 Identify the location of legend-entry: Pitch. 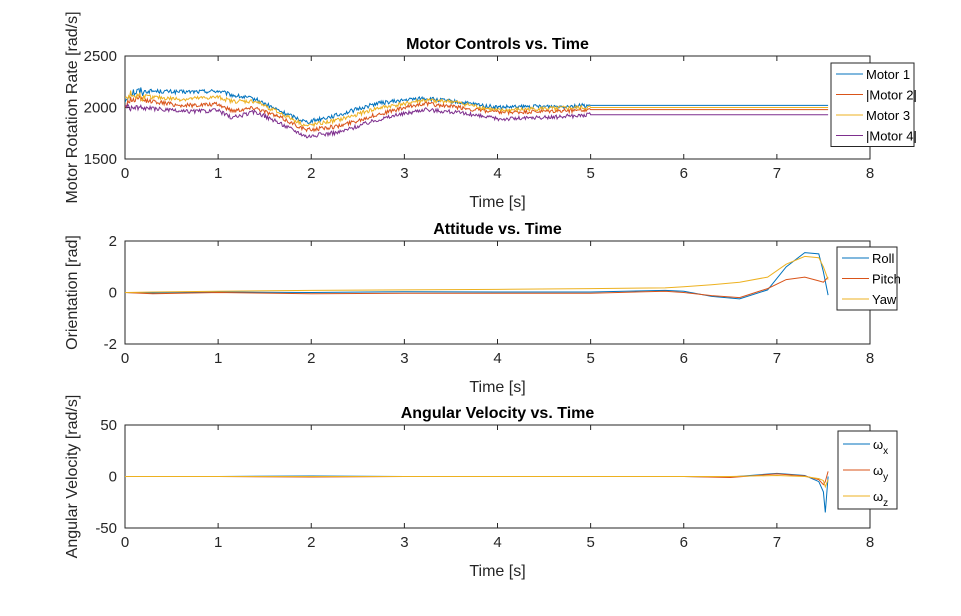
(886, 279).